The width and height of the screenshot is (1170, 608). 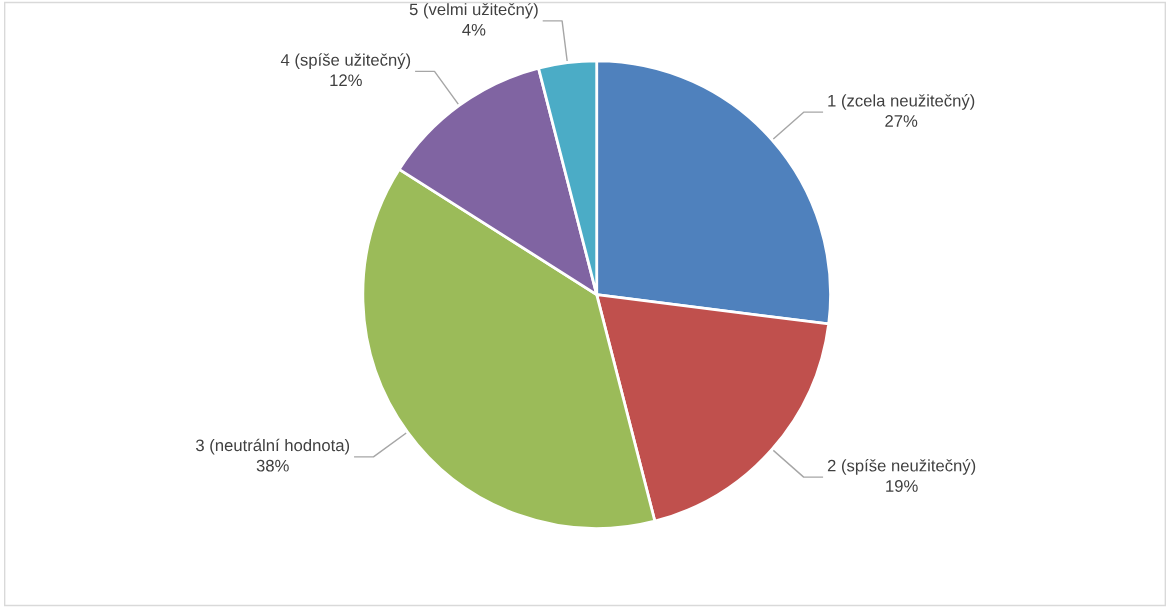 What do you see at coordinates (901, 102) in the screenshot?
I see `slice-label: 1 (zcela neužitečný)` at bounding box center [901, 102].